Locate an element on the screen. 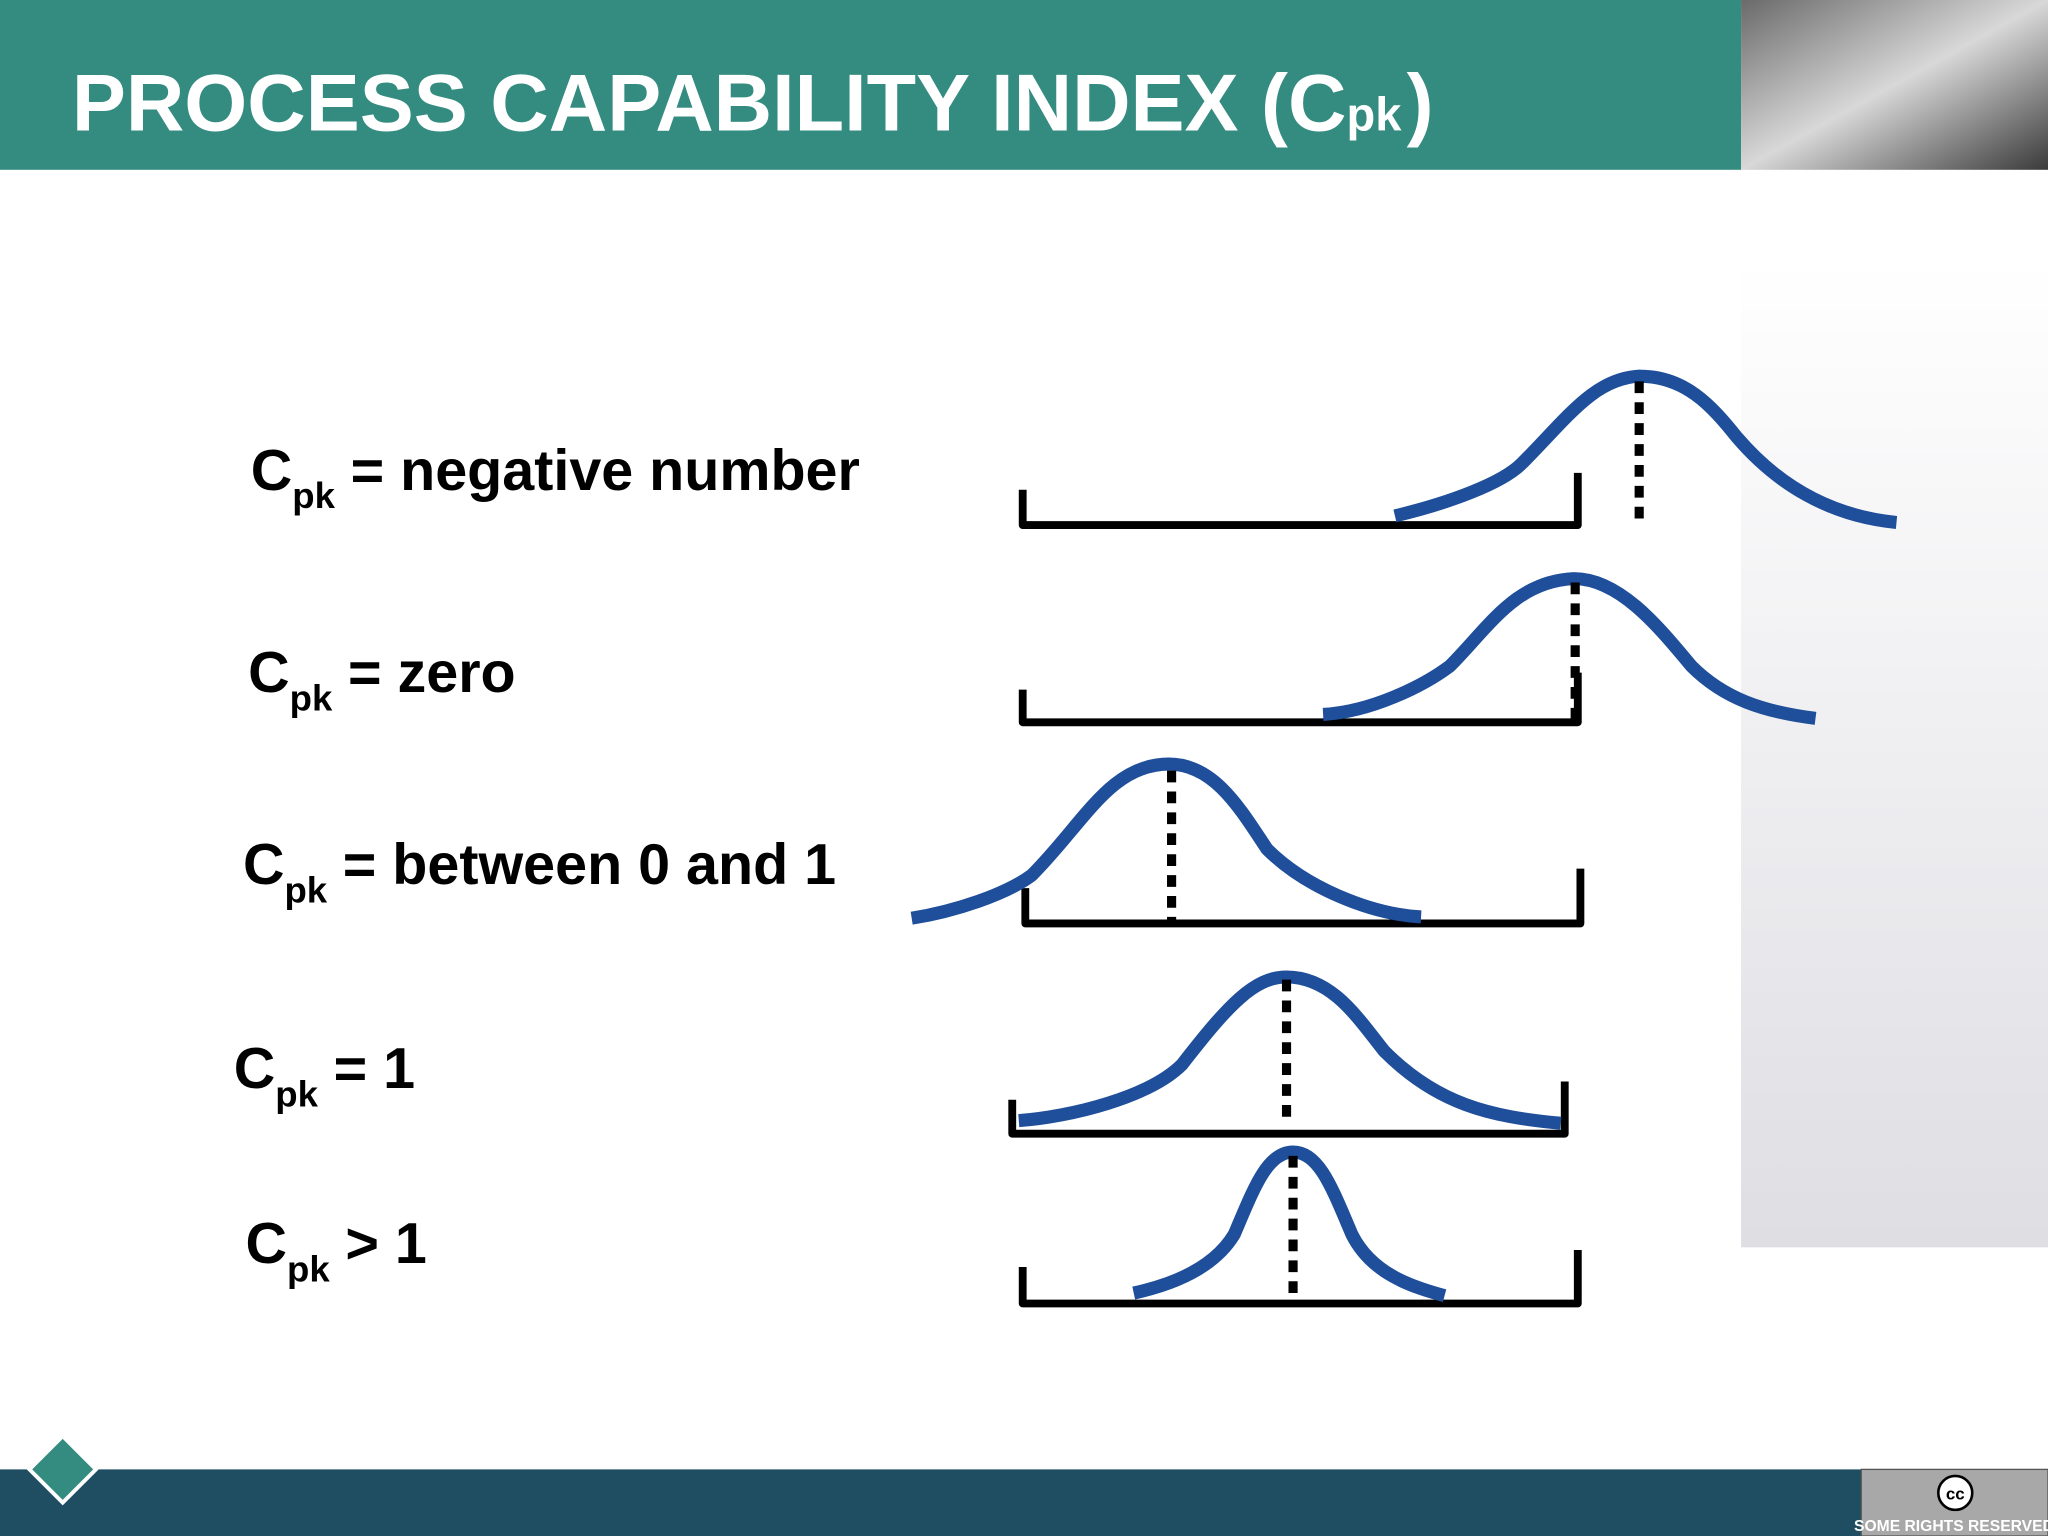  side-panel is located at coordinates (1894, 754).